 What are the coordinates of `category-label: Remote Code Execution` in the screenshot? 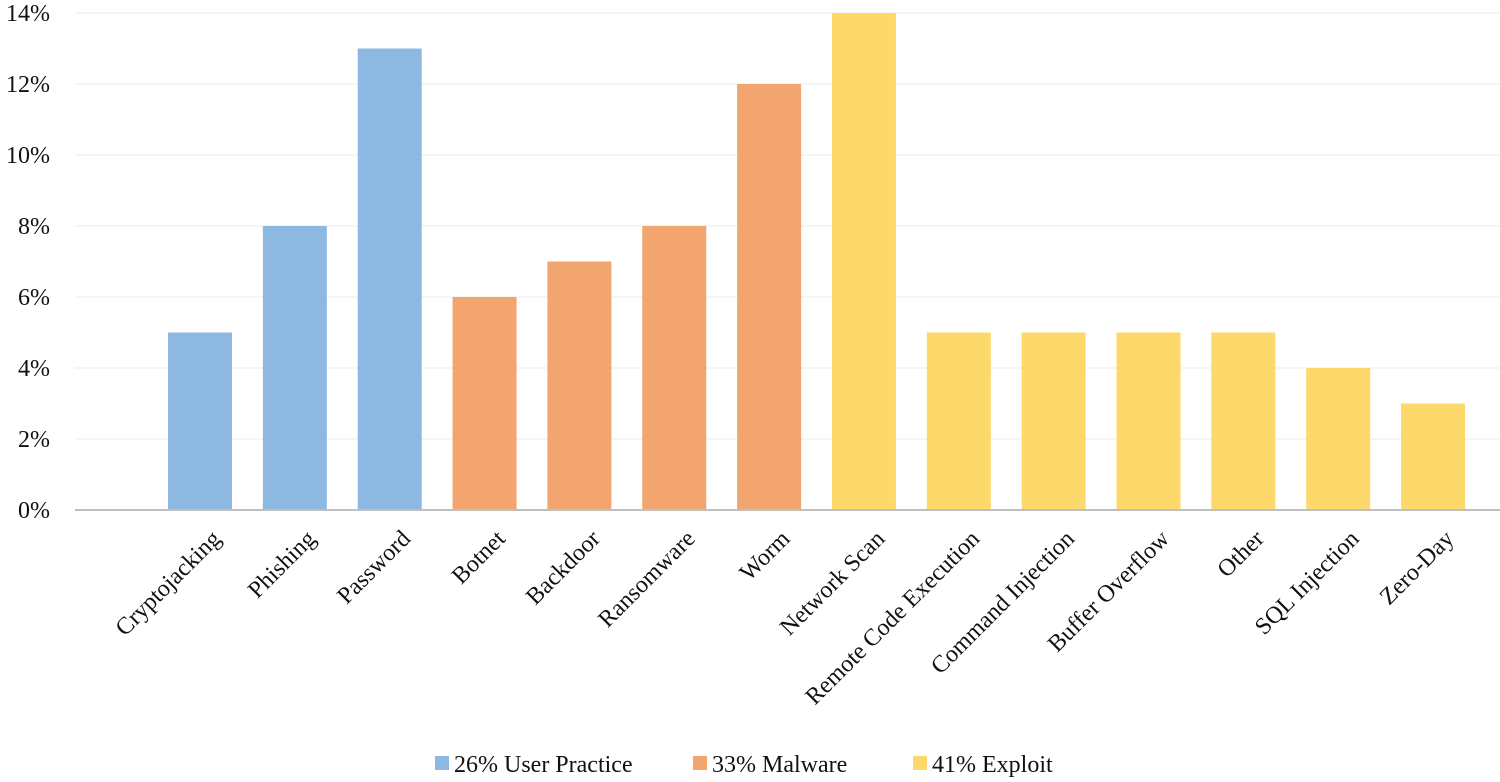 It's located at (893, 618).